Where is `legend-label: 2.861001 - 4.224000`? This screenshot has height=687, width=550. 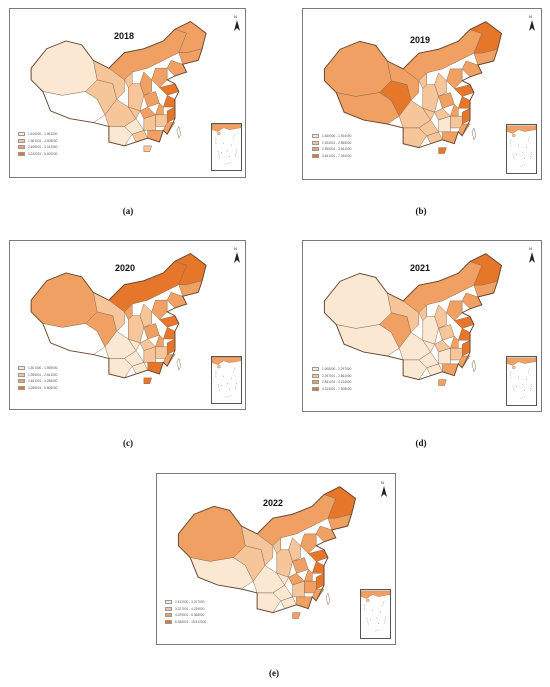
legend-label: 2.861001 - 4.224000 is located at coordinates (337, 382).